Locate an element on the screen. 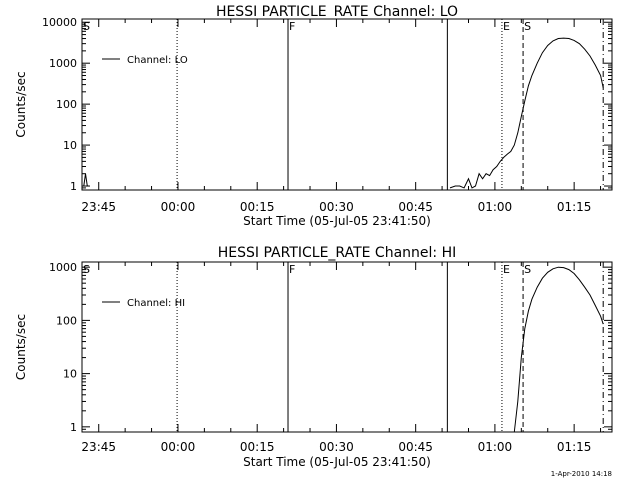  chart-title: HESSI PARTICLE_RATE Channel: HI is located at coordinates (337, 253).